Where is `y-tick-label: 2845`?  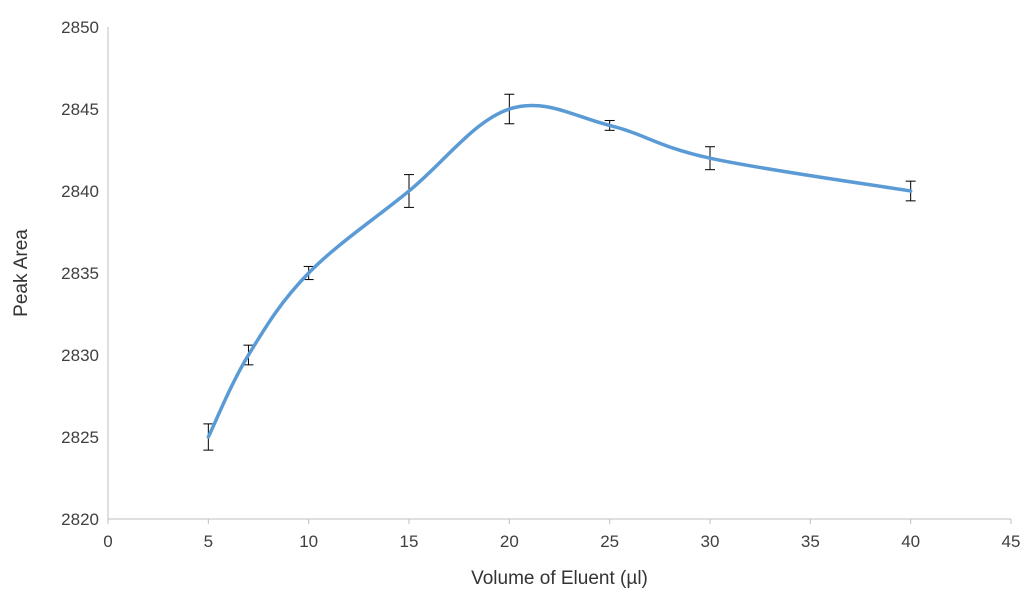
y-tick-label: 2845 is located at coordinates (80, 109).